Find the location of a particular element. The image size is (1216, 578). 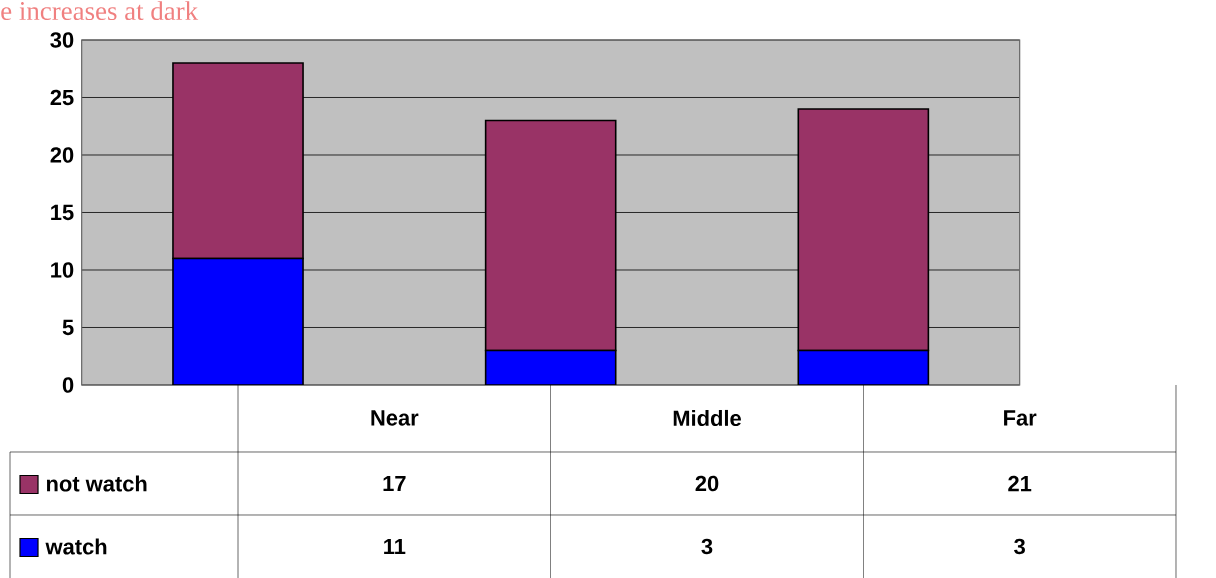

data-label: 17 is located at coordinates (394, 483).